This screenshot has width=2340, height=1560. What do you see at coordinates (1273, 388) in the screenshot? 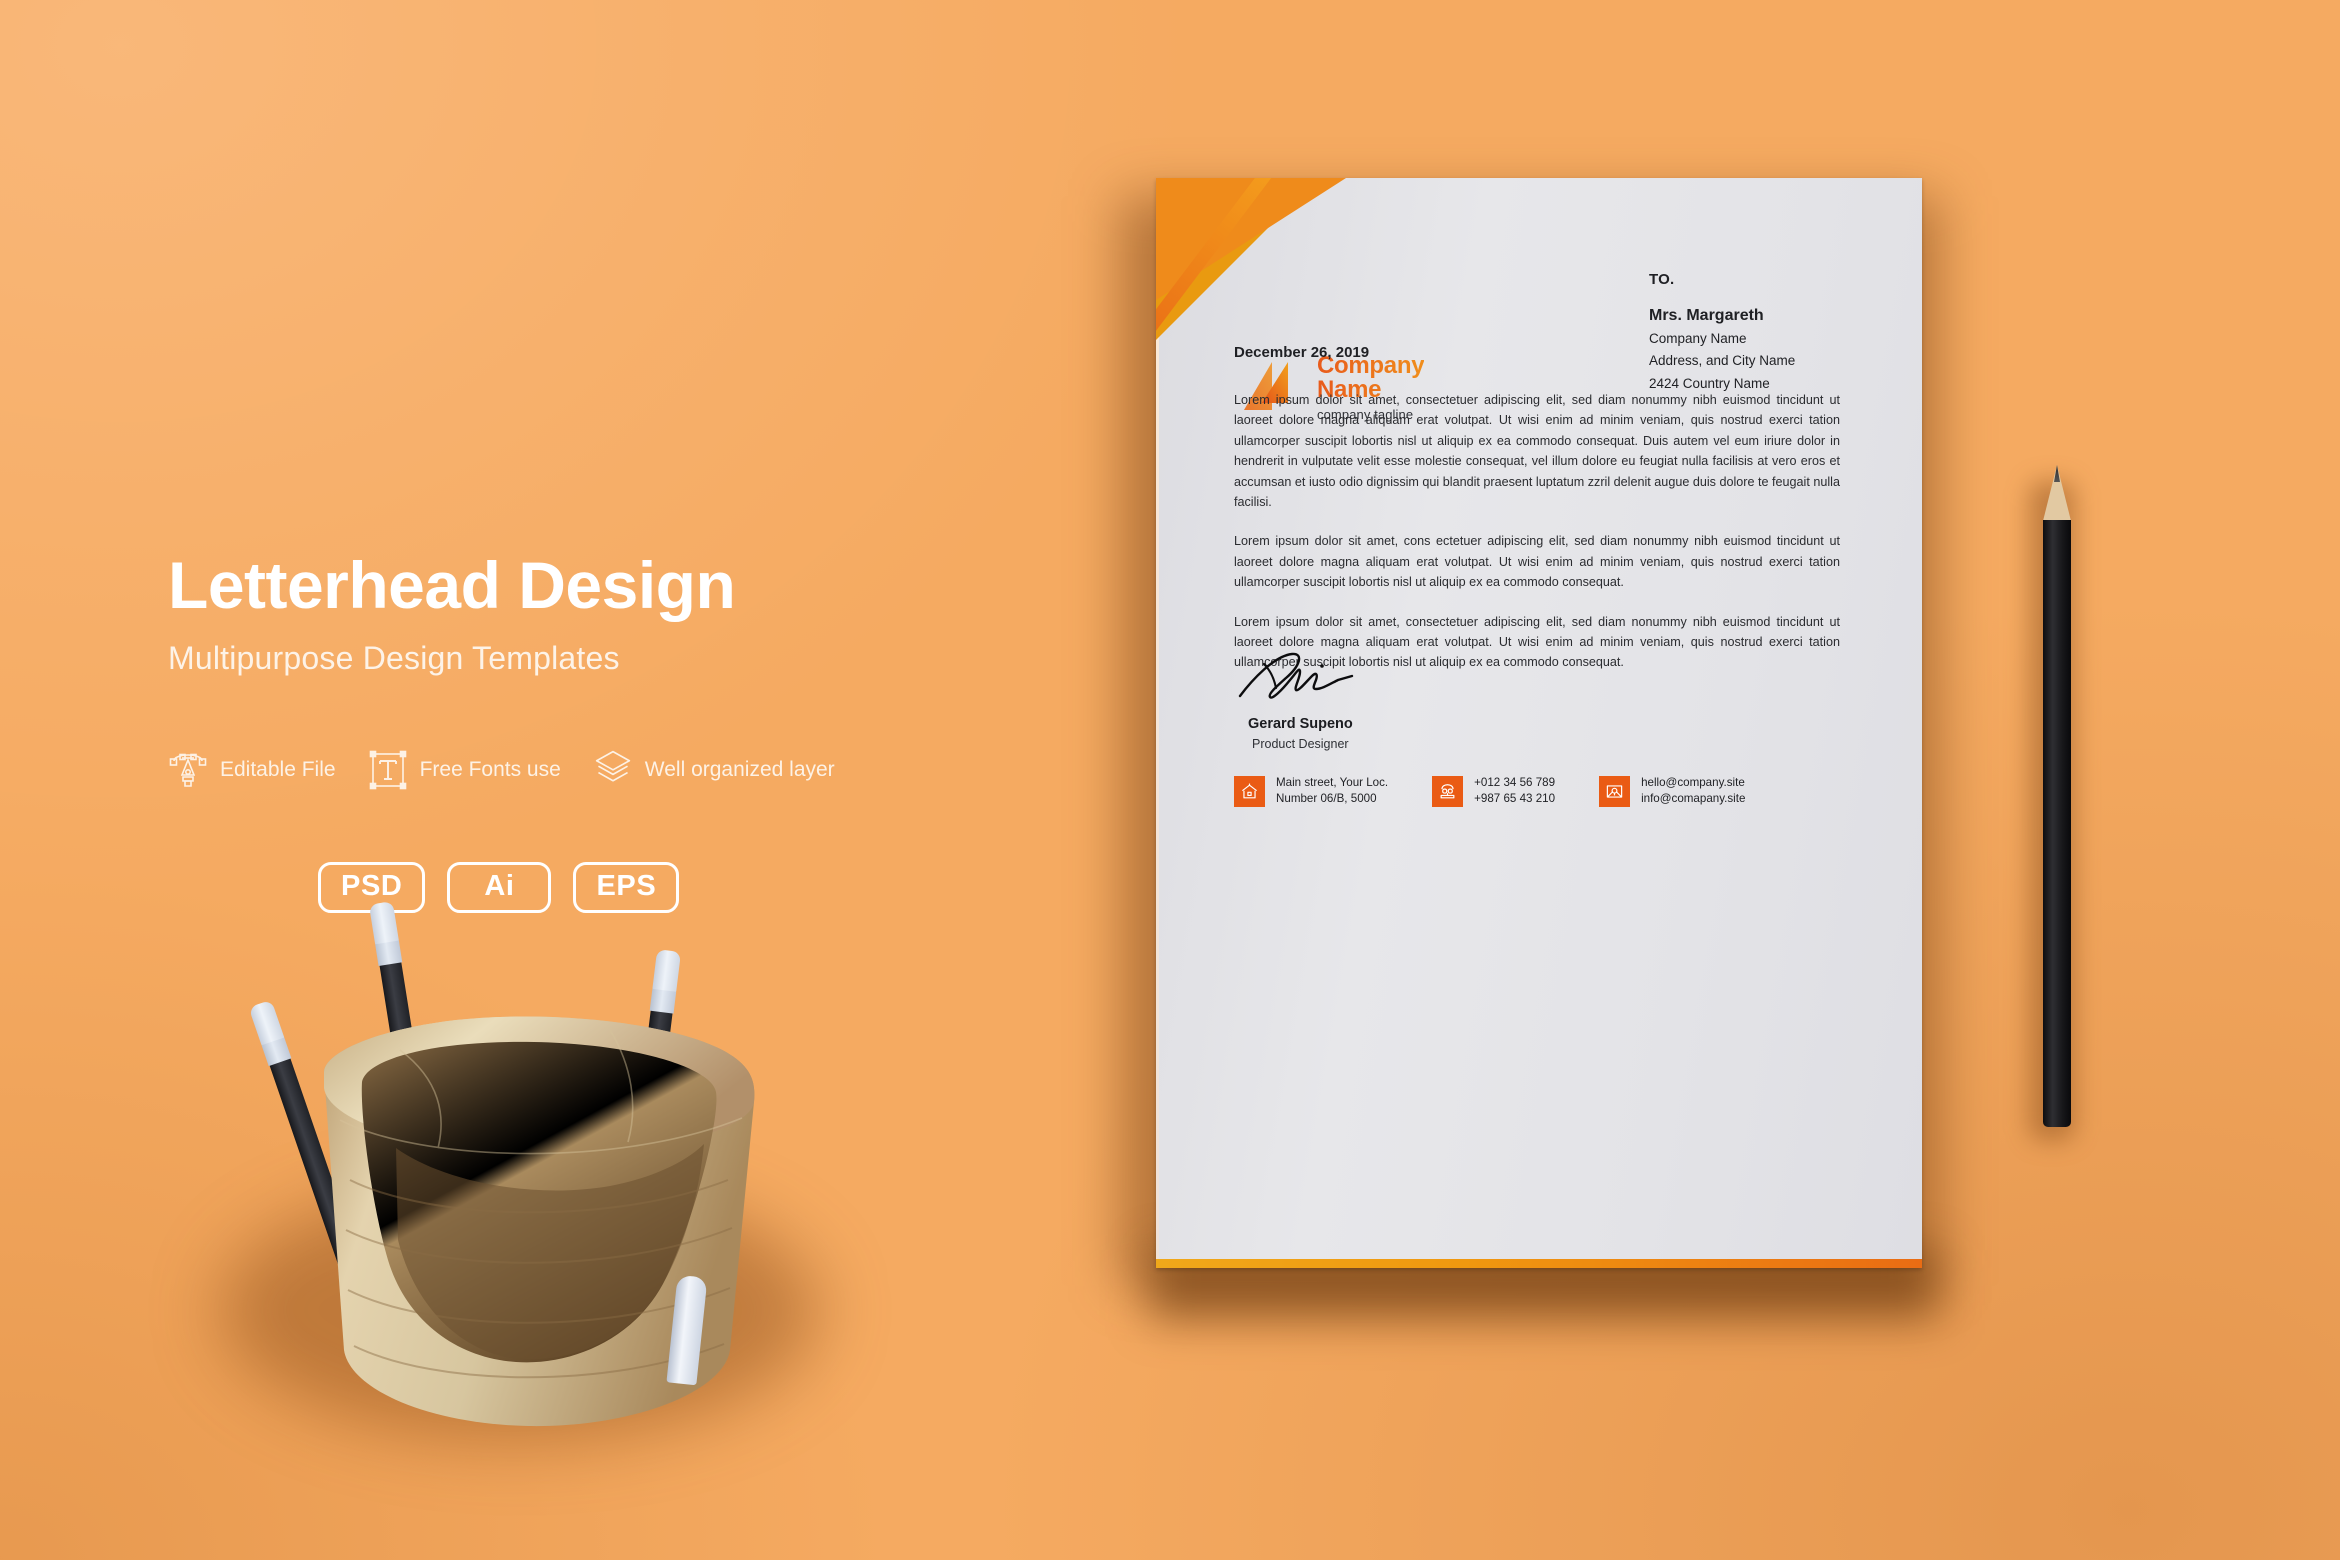
I see `logo-mark-icon` at bounding box center [1273, 388].